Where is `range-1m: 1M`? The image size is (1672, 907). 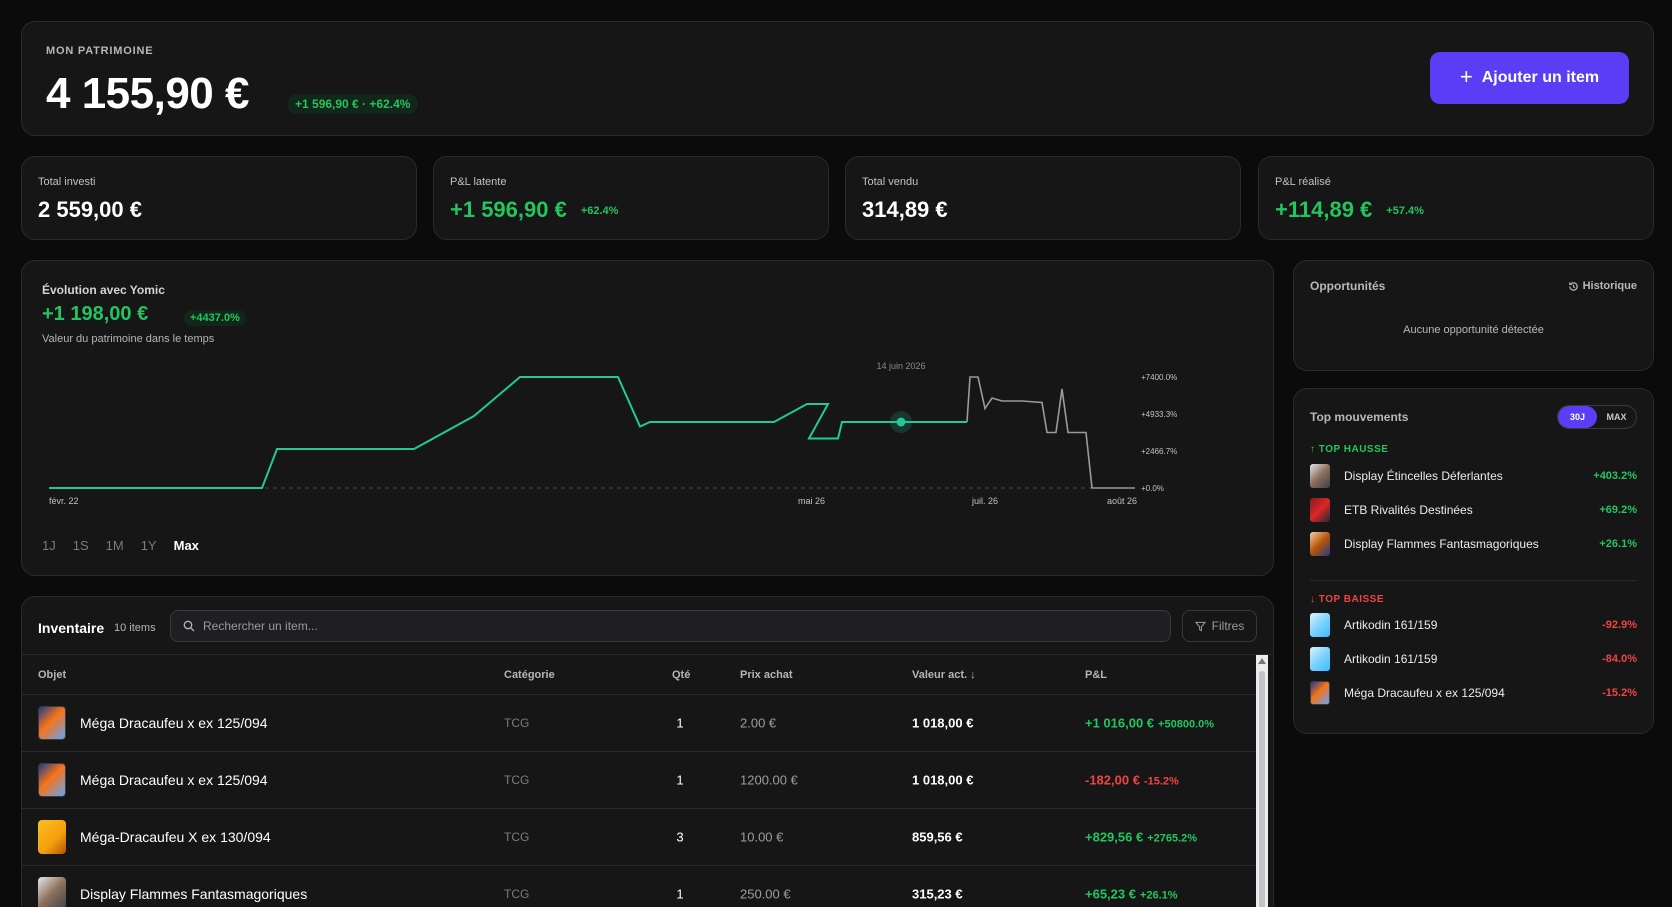 range-1m: 1M is located at coordinates (114, 545).